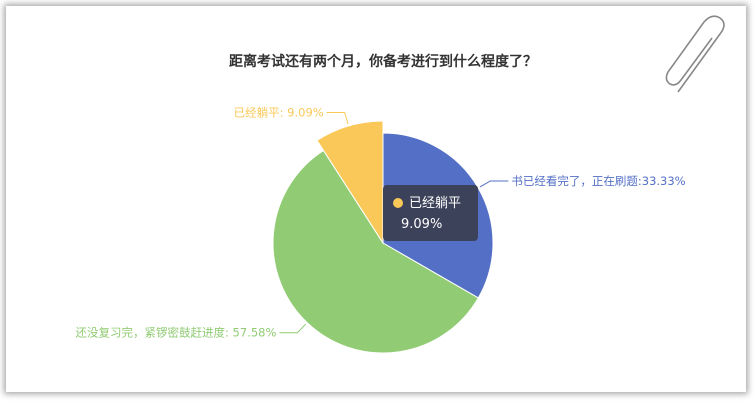  I want to click on slice-label: 书已经看完了，正在刷题:33.33%, so click(598, 181).